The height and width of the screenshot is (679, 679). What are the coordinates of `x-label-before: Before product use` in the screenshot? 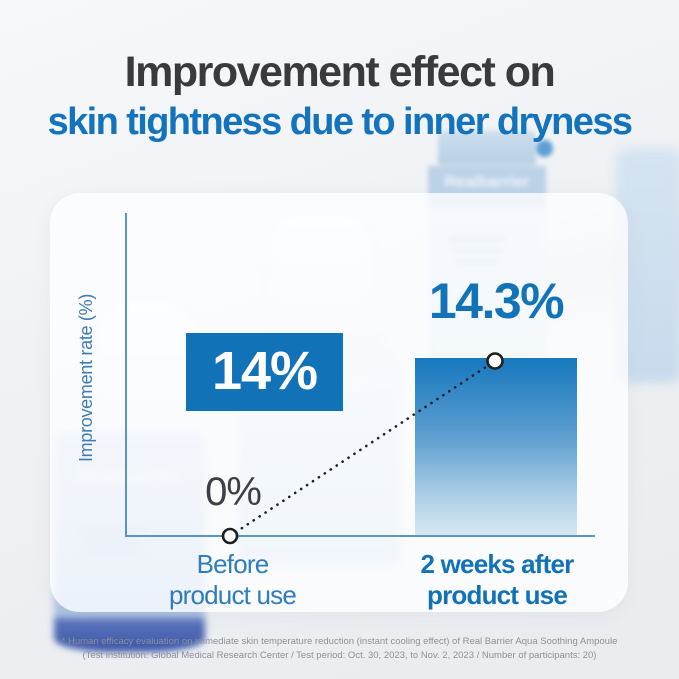 It's located at (232, 579).